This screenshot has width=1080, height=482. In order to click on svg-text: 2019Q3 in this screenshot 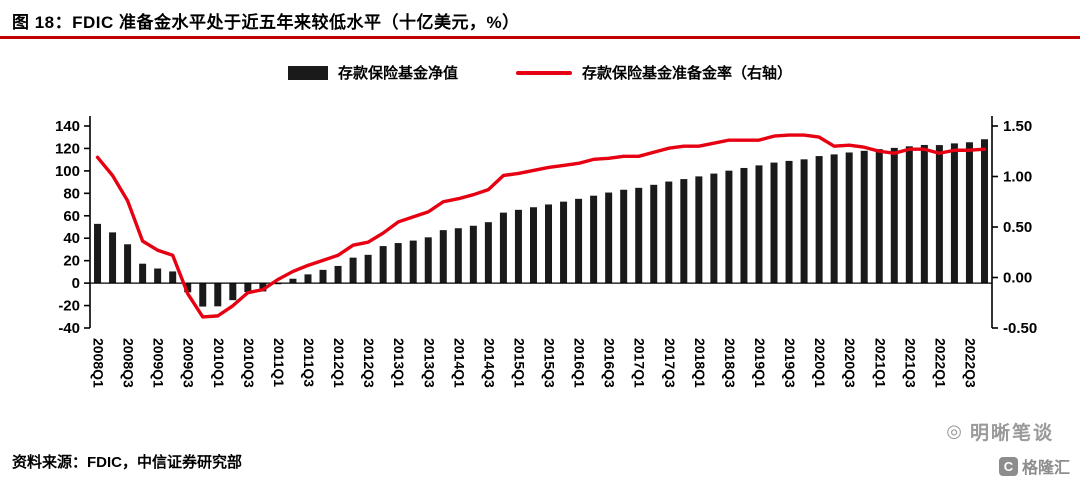, I will do `click(790, 363)`.